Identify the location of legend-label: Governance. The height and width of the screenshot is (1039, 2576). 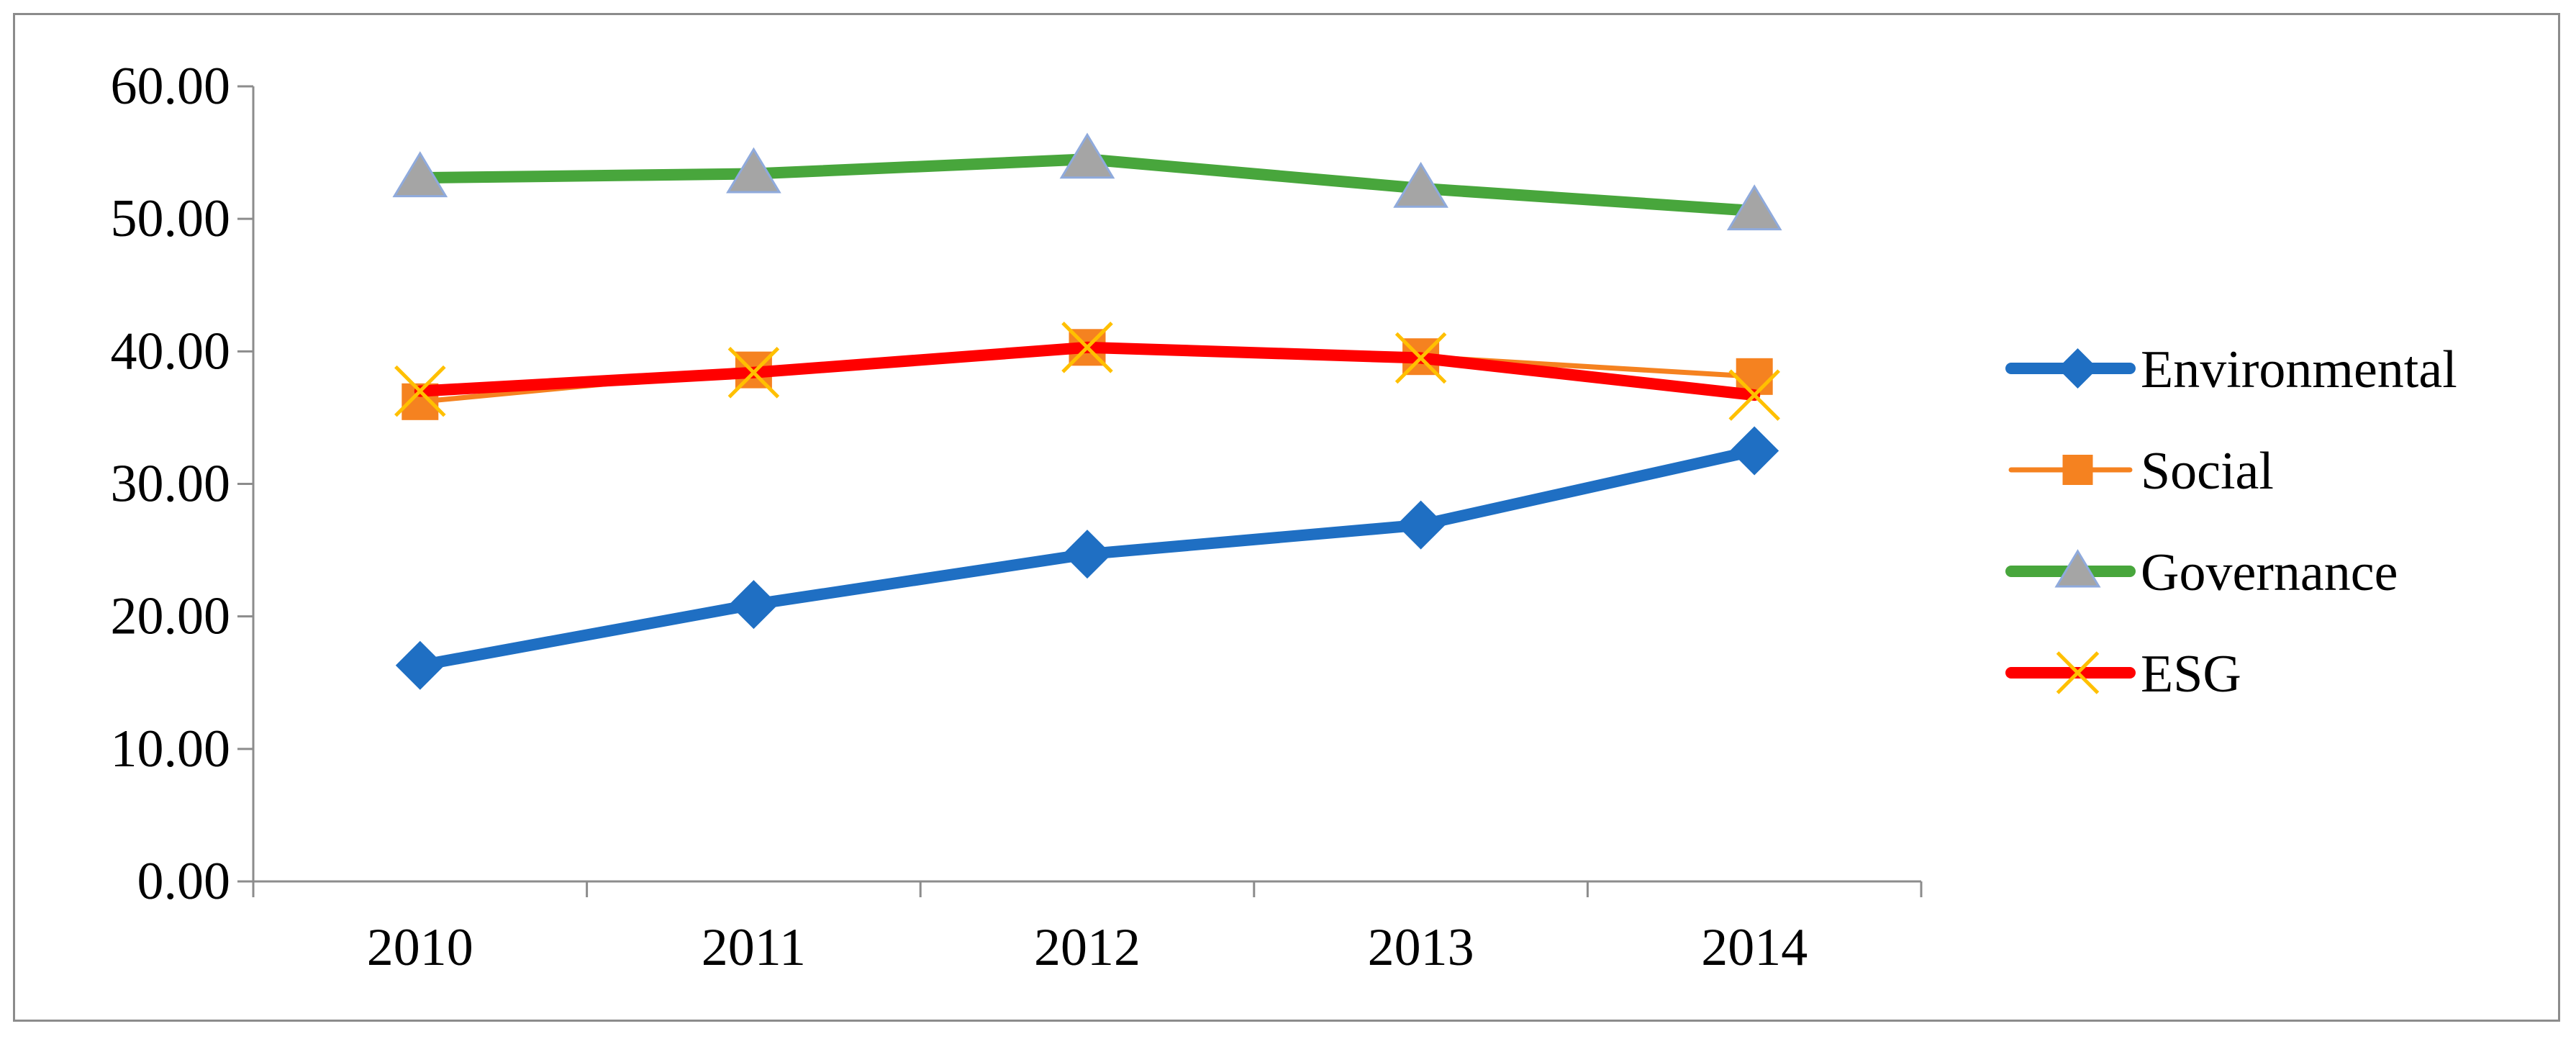
(2269, 572).